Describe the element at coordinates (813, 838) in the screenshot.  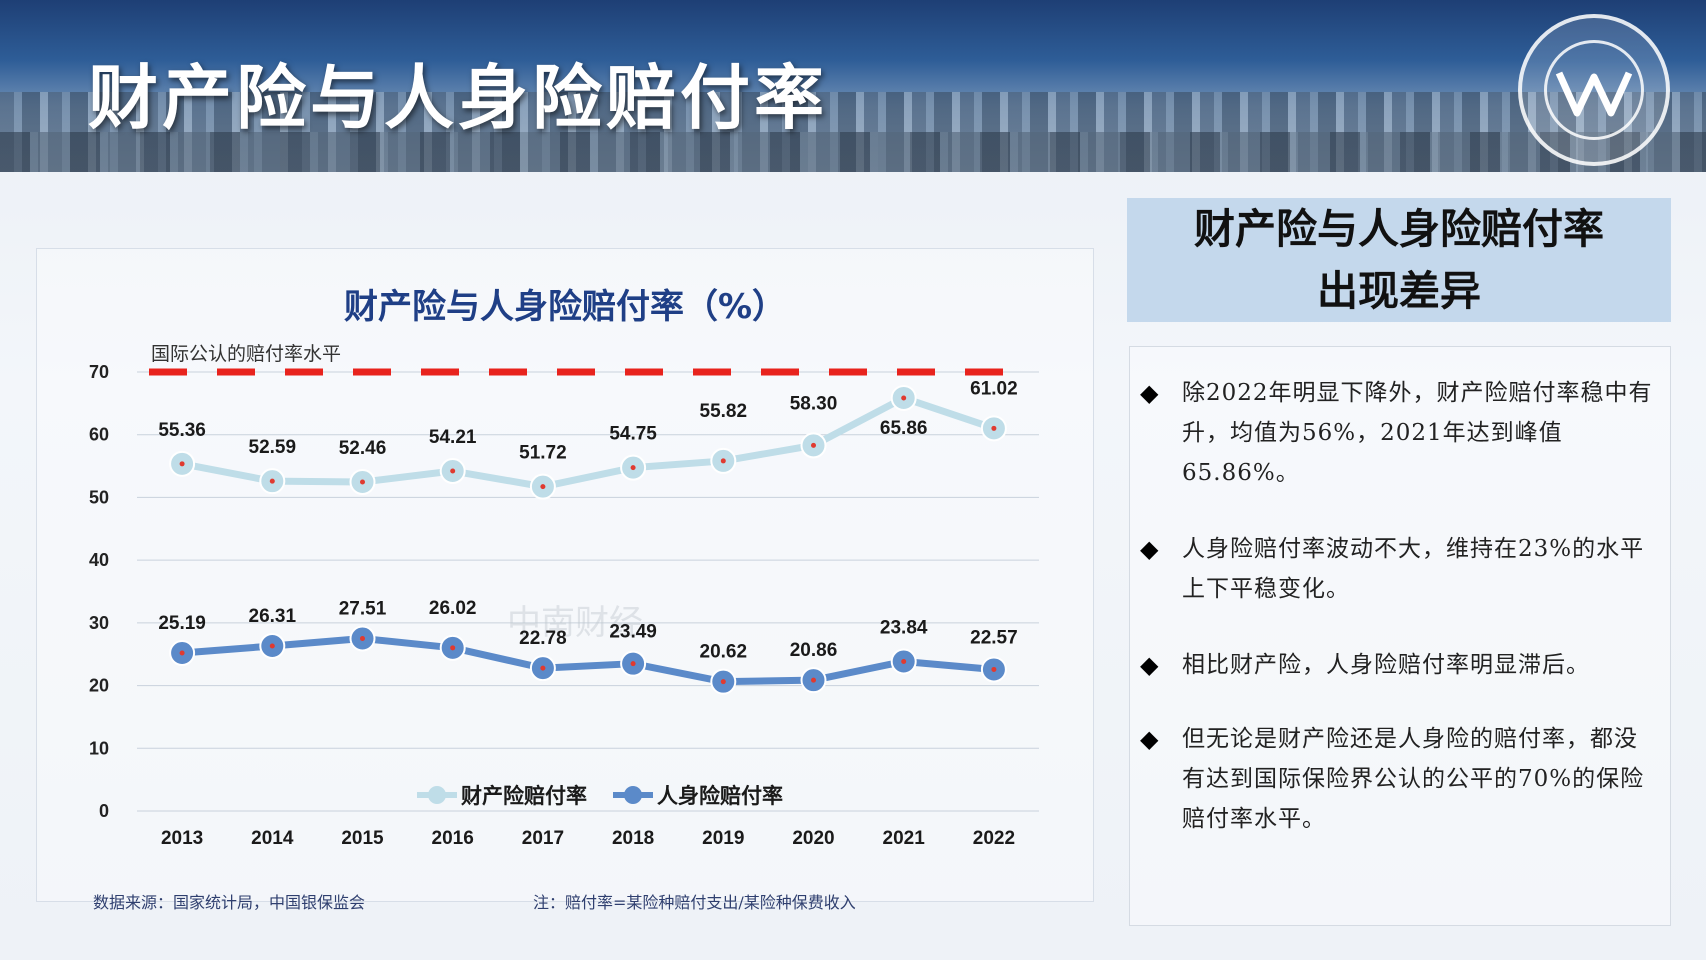
I see `x-tick-label: 2020` at that location.